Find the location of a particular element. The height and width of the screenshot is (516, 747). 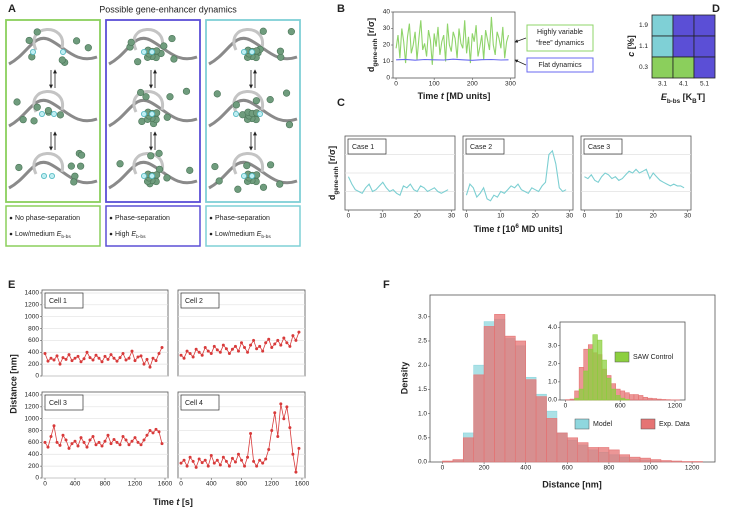

label-part: High is located at coordinates (123, 234).